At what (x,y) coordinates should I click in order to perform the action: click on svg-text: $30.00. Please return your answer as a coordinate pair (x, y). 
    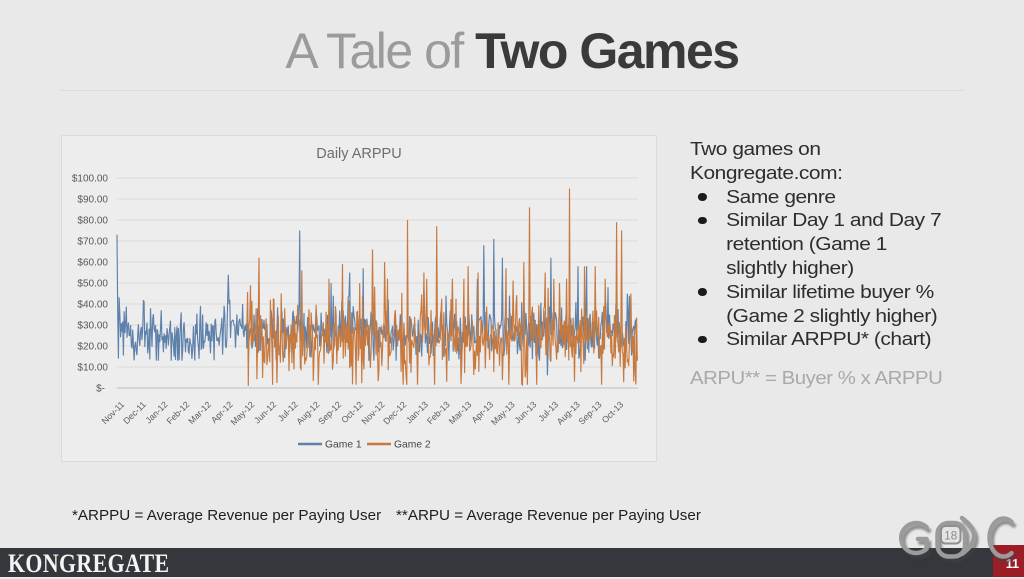
    Looking at the image, I should click on (92, 326).